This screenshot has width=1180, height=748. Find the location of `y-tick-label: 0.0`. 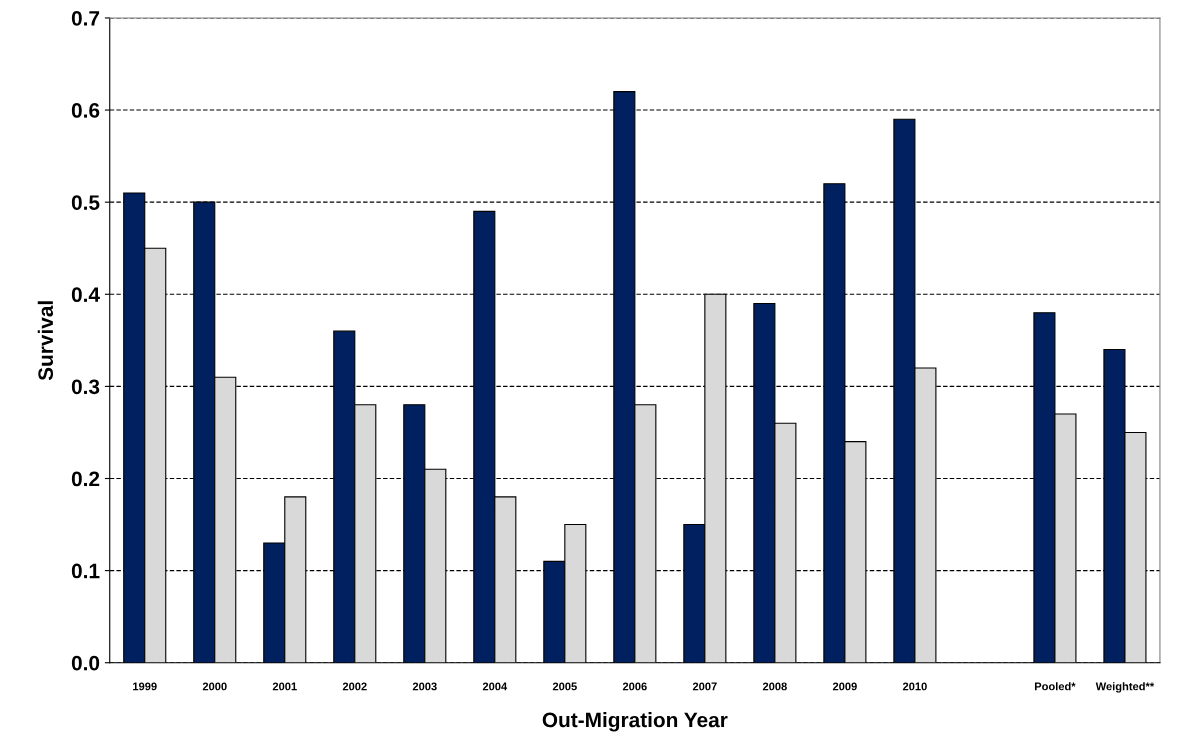

y-tick-label: 0.0 is located at coordinates (85, 663).